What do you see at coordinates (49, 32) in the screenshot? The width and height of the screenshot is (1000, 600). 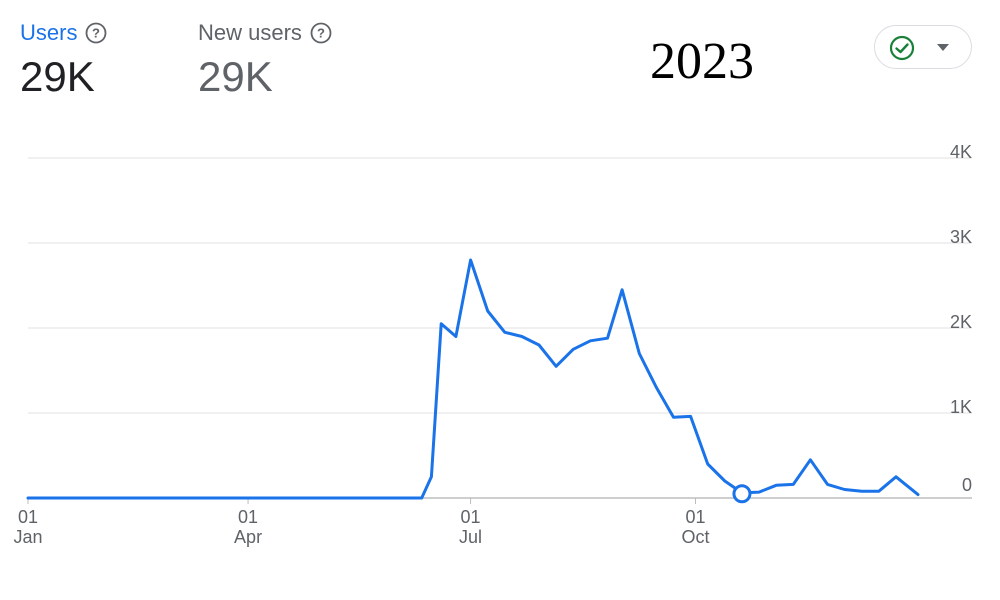 I see `metric-label: Users` at bounding box center [49, 32].